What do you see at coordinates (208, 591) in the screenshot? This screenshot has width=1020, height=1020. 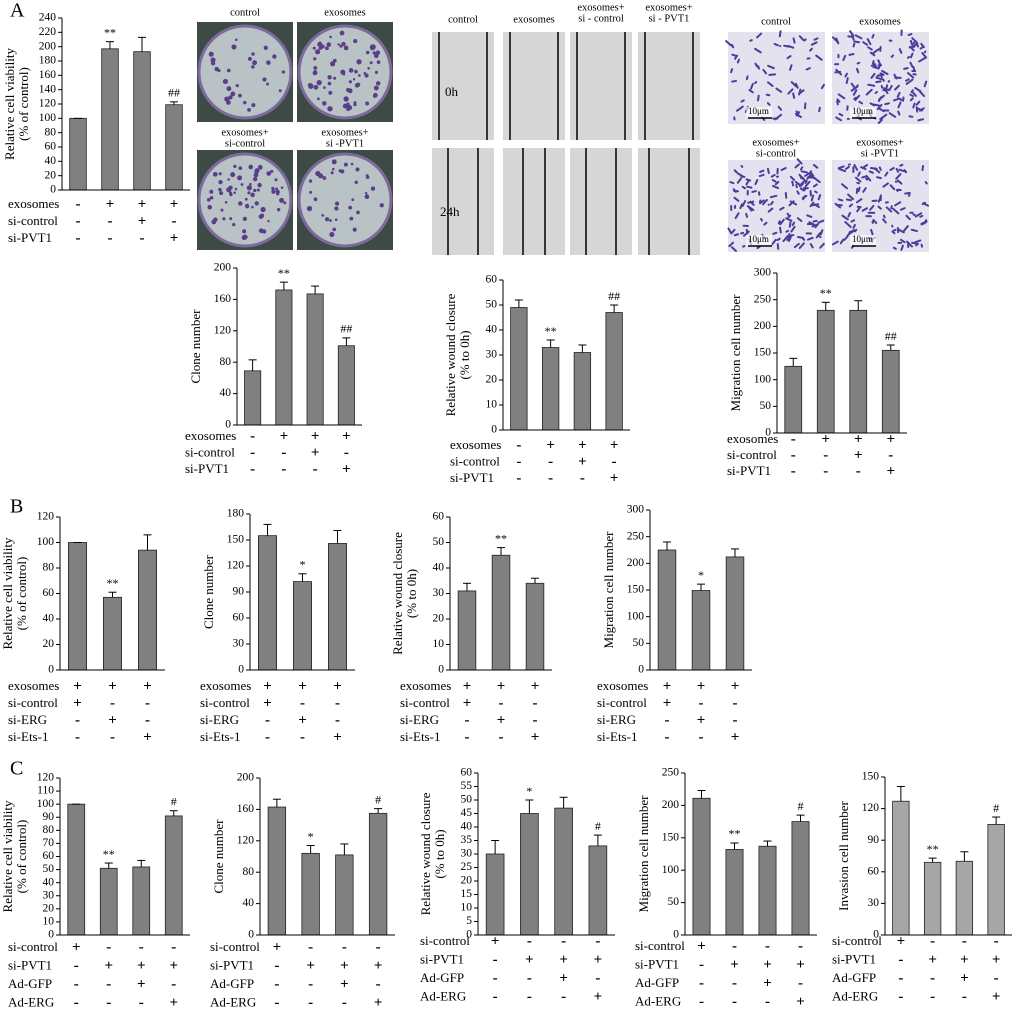 I see `y-axis-label: Clone number` at bounding box center [208, 591].